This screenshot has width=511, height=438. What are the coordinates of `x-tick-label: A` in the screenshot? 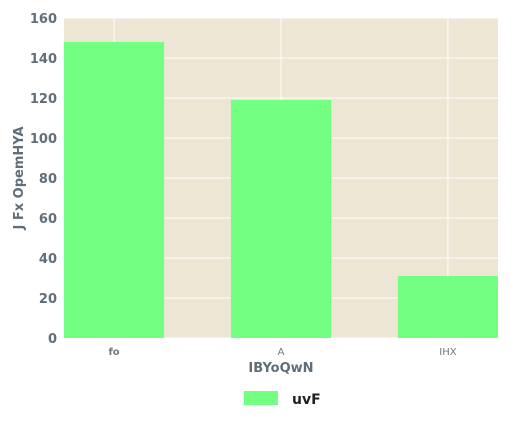 It's located at (281, 352).